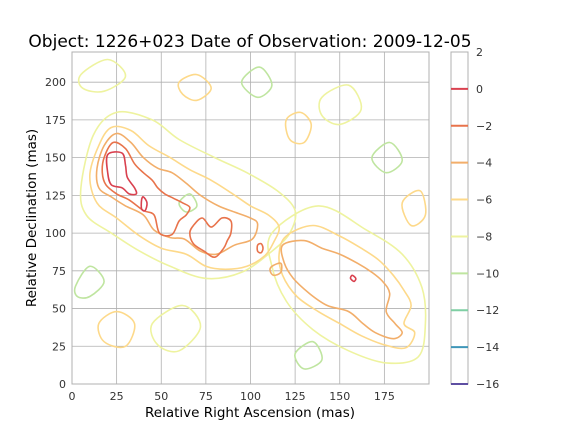  What do you see at coordinates (161, 396) in the screenshot?
I see `x-tick-label: 50` at bounding box center [161, 396].